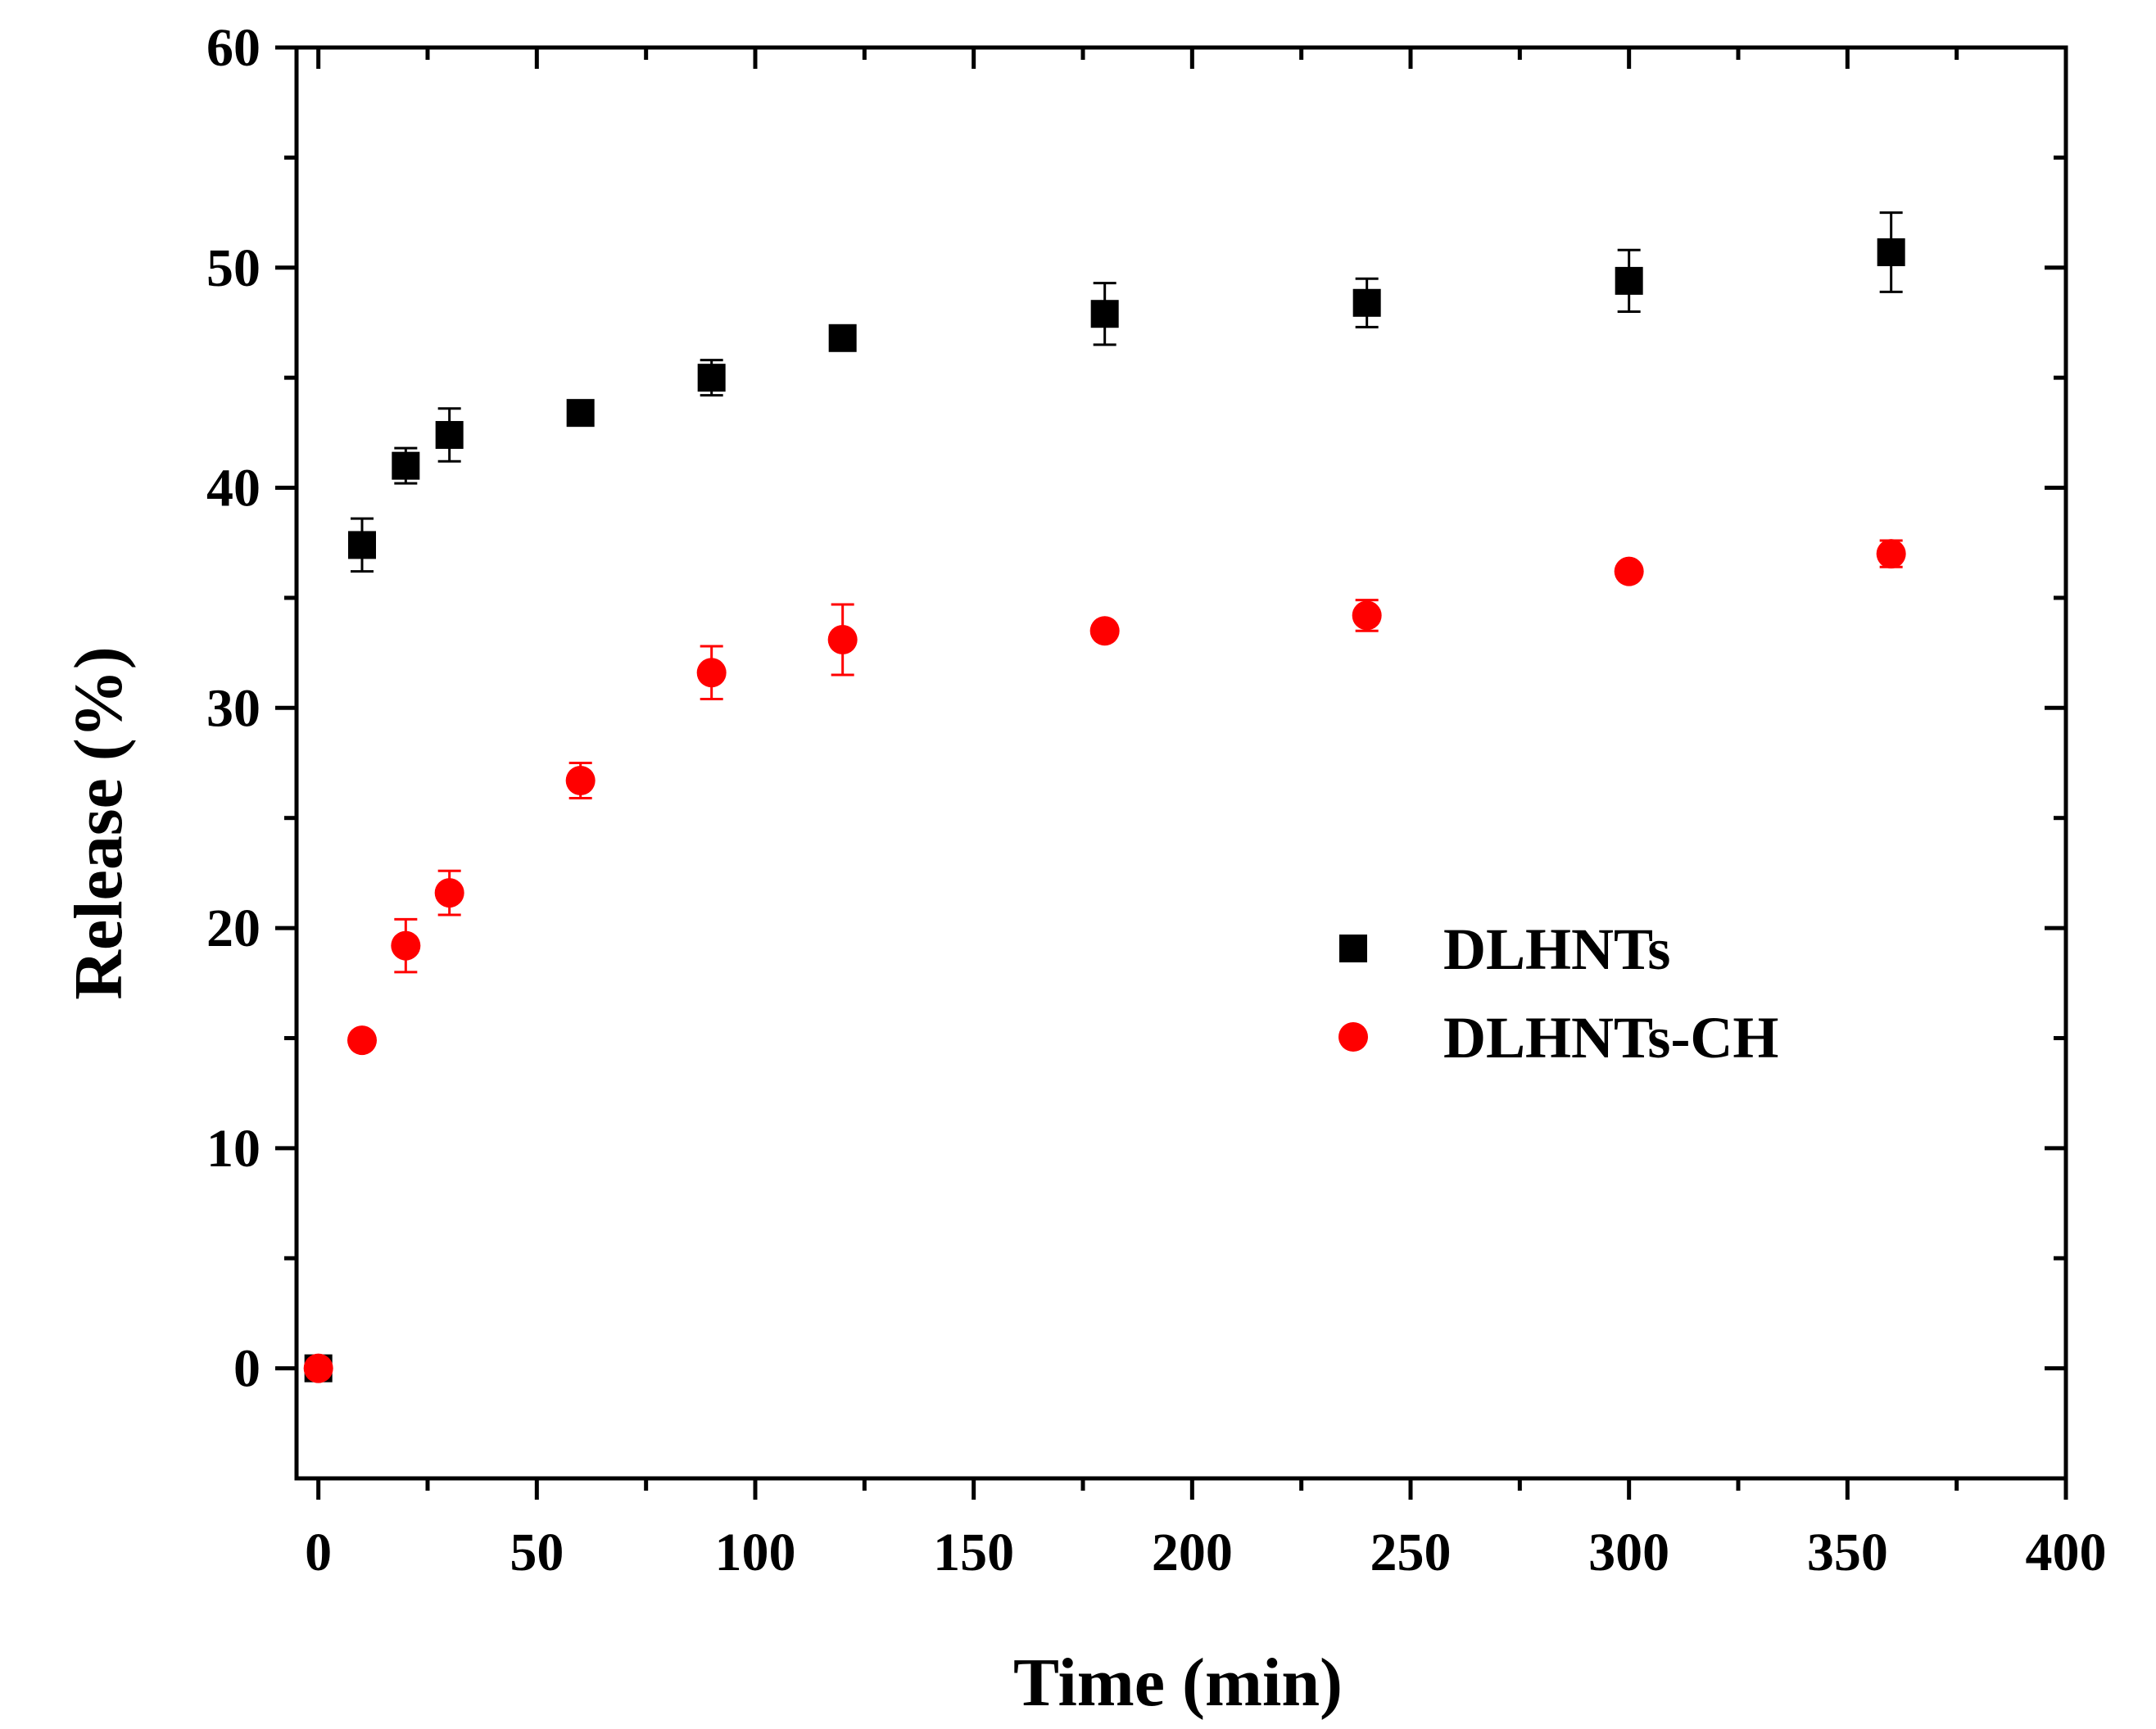 This screenshot has width=2156, height=1729. Describe the element at coordinates (1178, 1683) in the screenshot. I see `x-axis-title: Time (min)` at that location.